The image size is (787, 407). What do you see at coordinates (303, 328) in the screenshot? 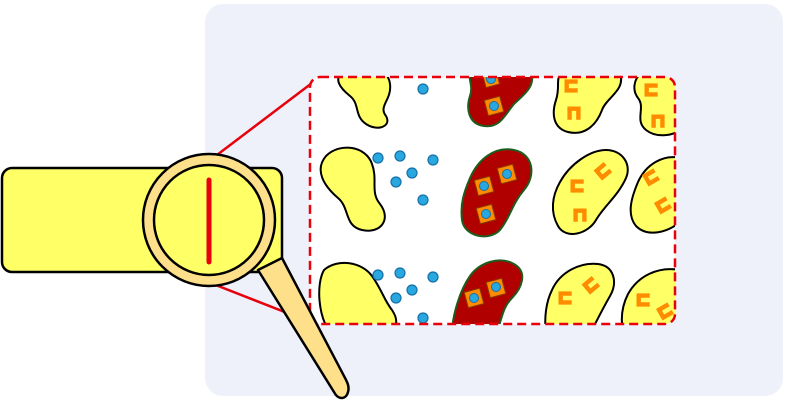
I see `magnifier-handle` at bounding box center [303, 328].